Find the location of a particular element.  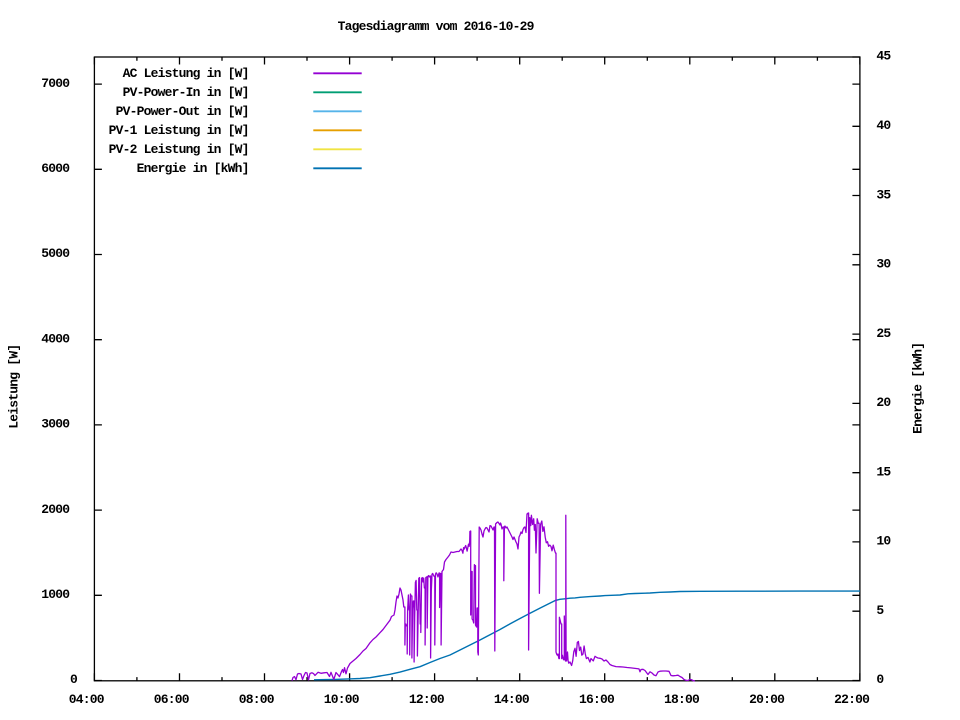

svg-text: PV-Power-Out in [W] is located at coordinates (182, 111).